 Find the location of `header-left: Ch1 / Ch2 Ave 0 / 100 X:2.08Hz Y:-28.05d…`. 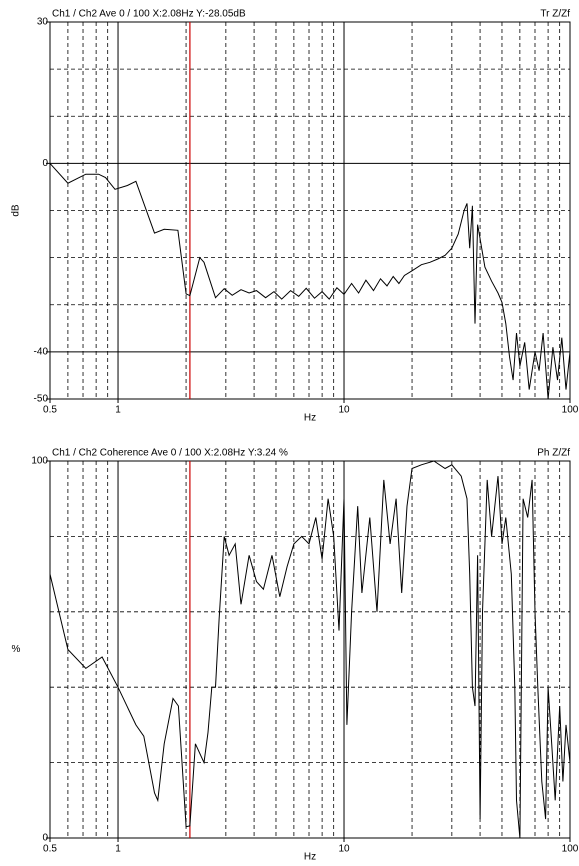

header-left: Ch1 / Ch2 Ave 0 / 100 X:2.08Hz Y:-28.05d… is located at coordinates (149, 14).